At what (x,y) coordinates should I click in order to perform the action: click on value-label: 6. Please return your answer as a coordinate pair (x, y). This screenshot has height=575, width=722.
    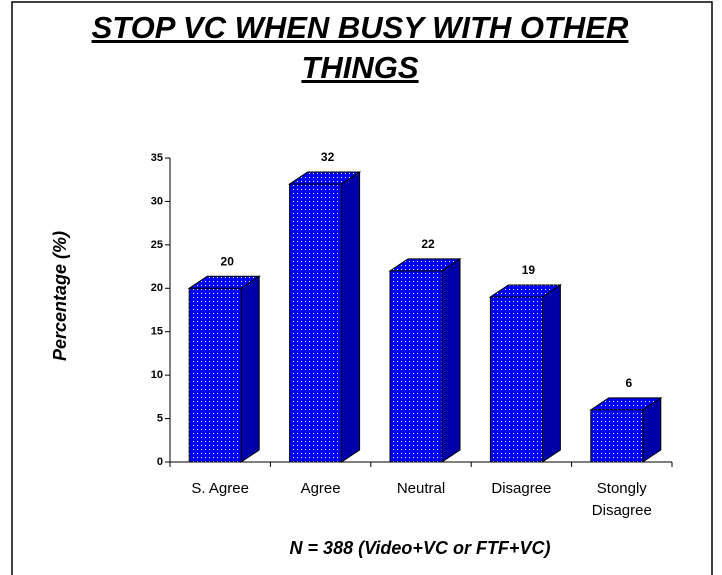
    Looking at the image, I should click on (628, 383).